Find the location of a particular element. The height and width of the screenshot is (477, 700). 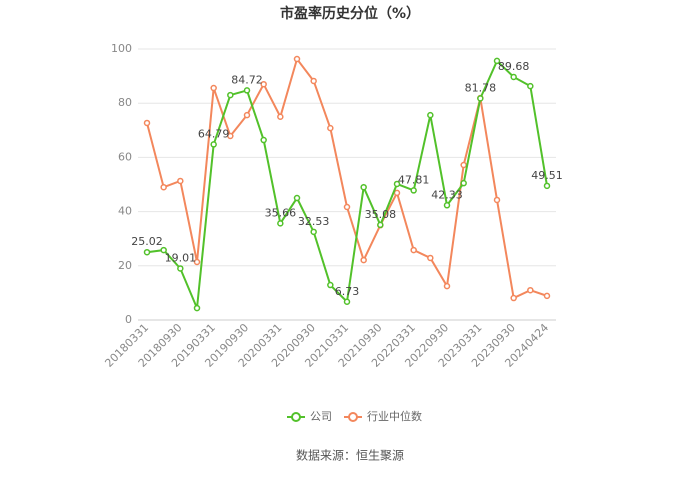

chart-title: 市盈率历史分位（%） is located at coordinates (350, 13).